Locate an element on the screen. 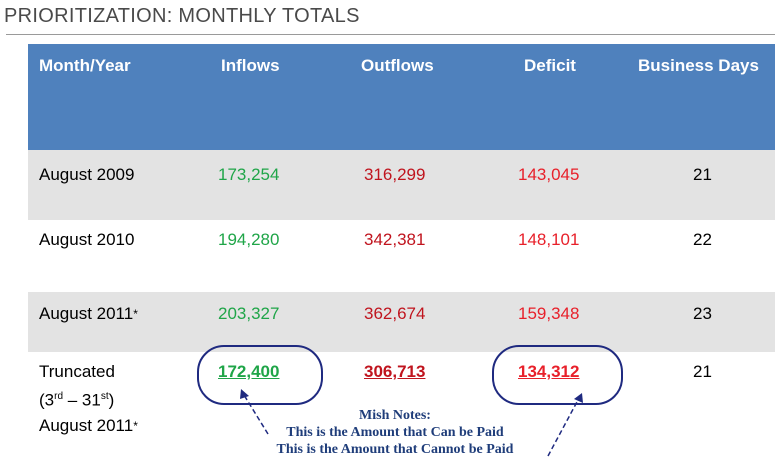  notes-can-pay: This is the Amount that Can be Paid is located at coordinates (395, 432).